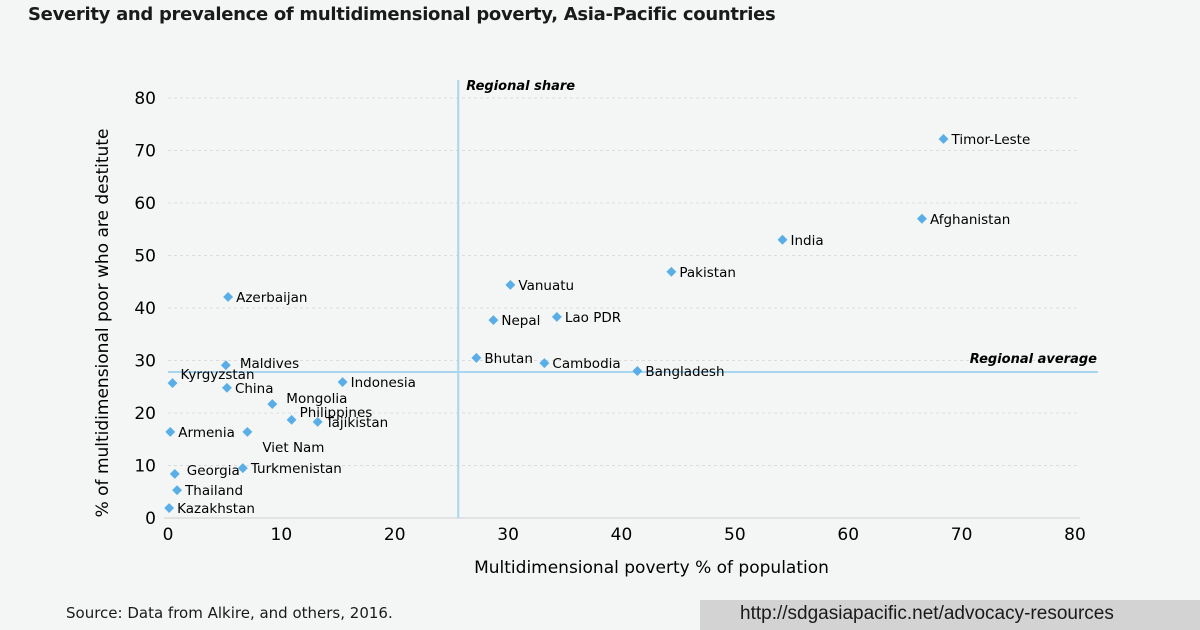 The width and height of the screenshot is (1200, 630). Describe the element at coordinates (520, 86) in the screenshot. I see `regional-share-label: Regional share` at that location.